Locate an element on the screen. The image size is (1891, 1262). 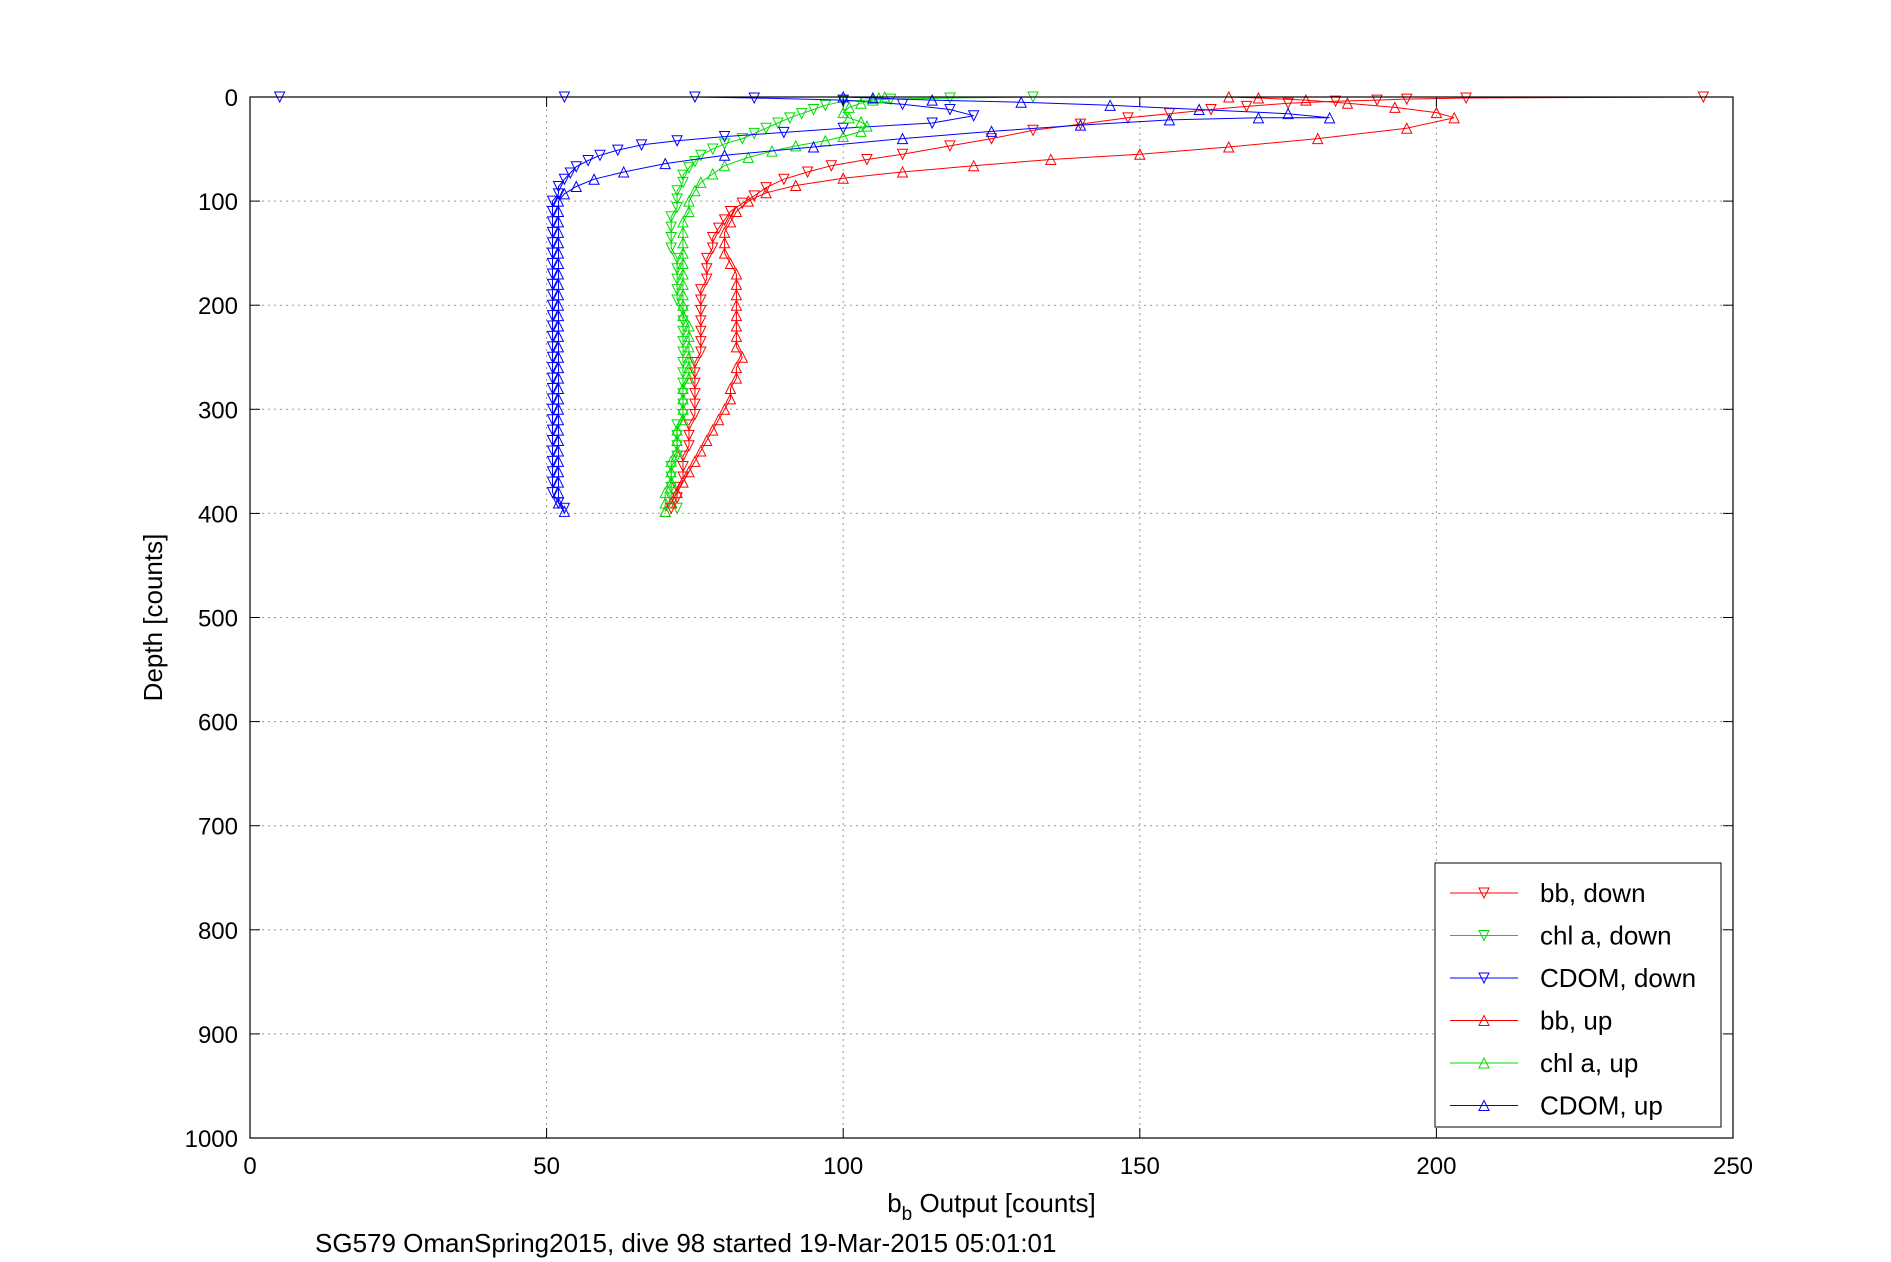
x-tick-label: 250 is located at coordinates (1733, 1166).